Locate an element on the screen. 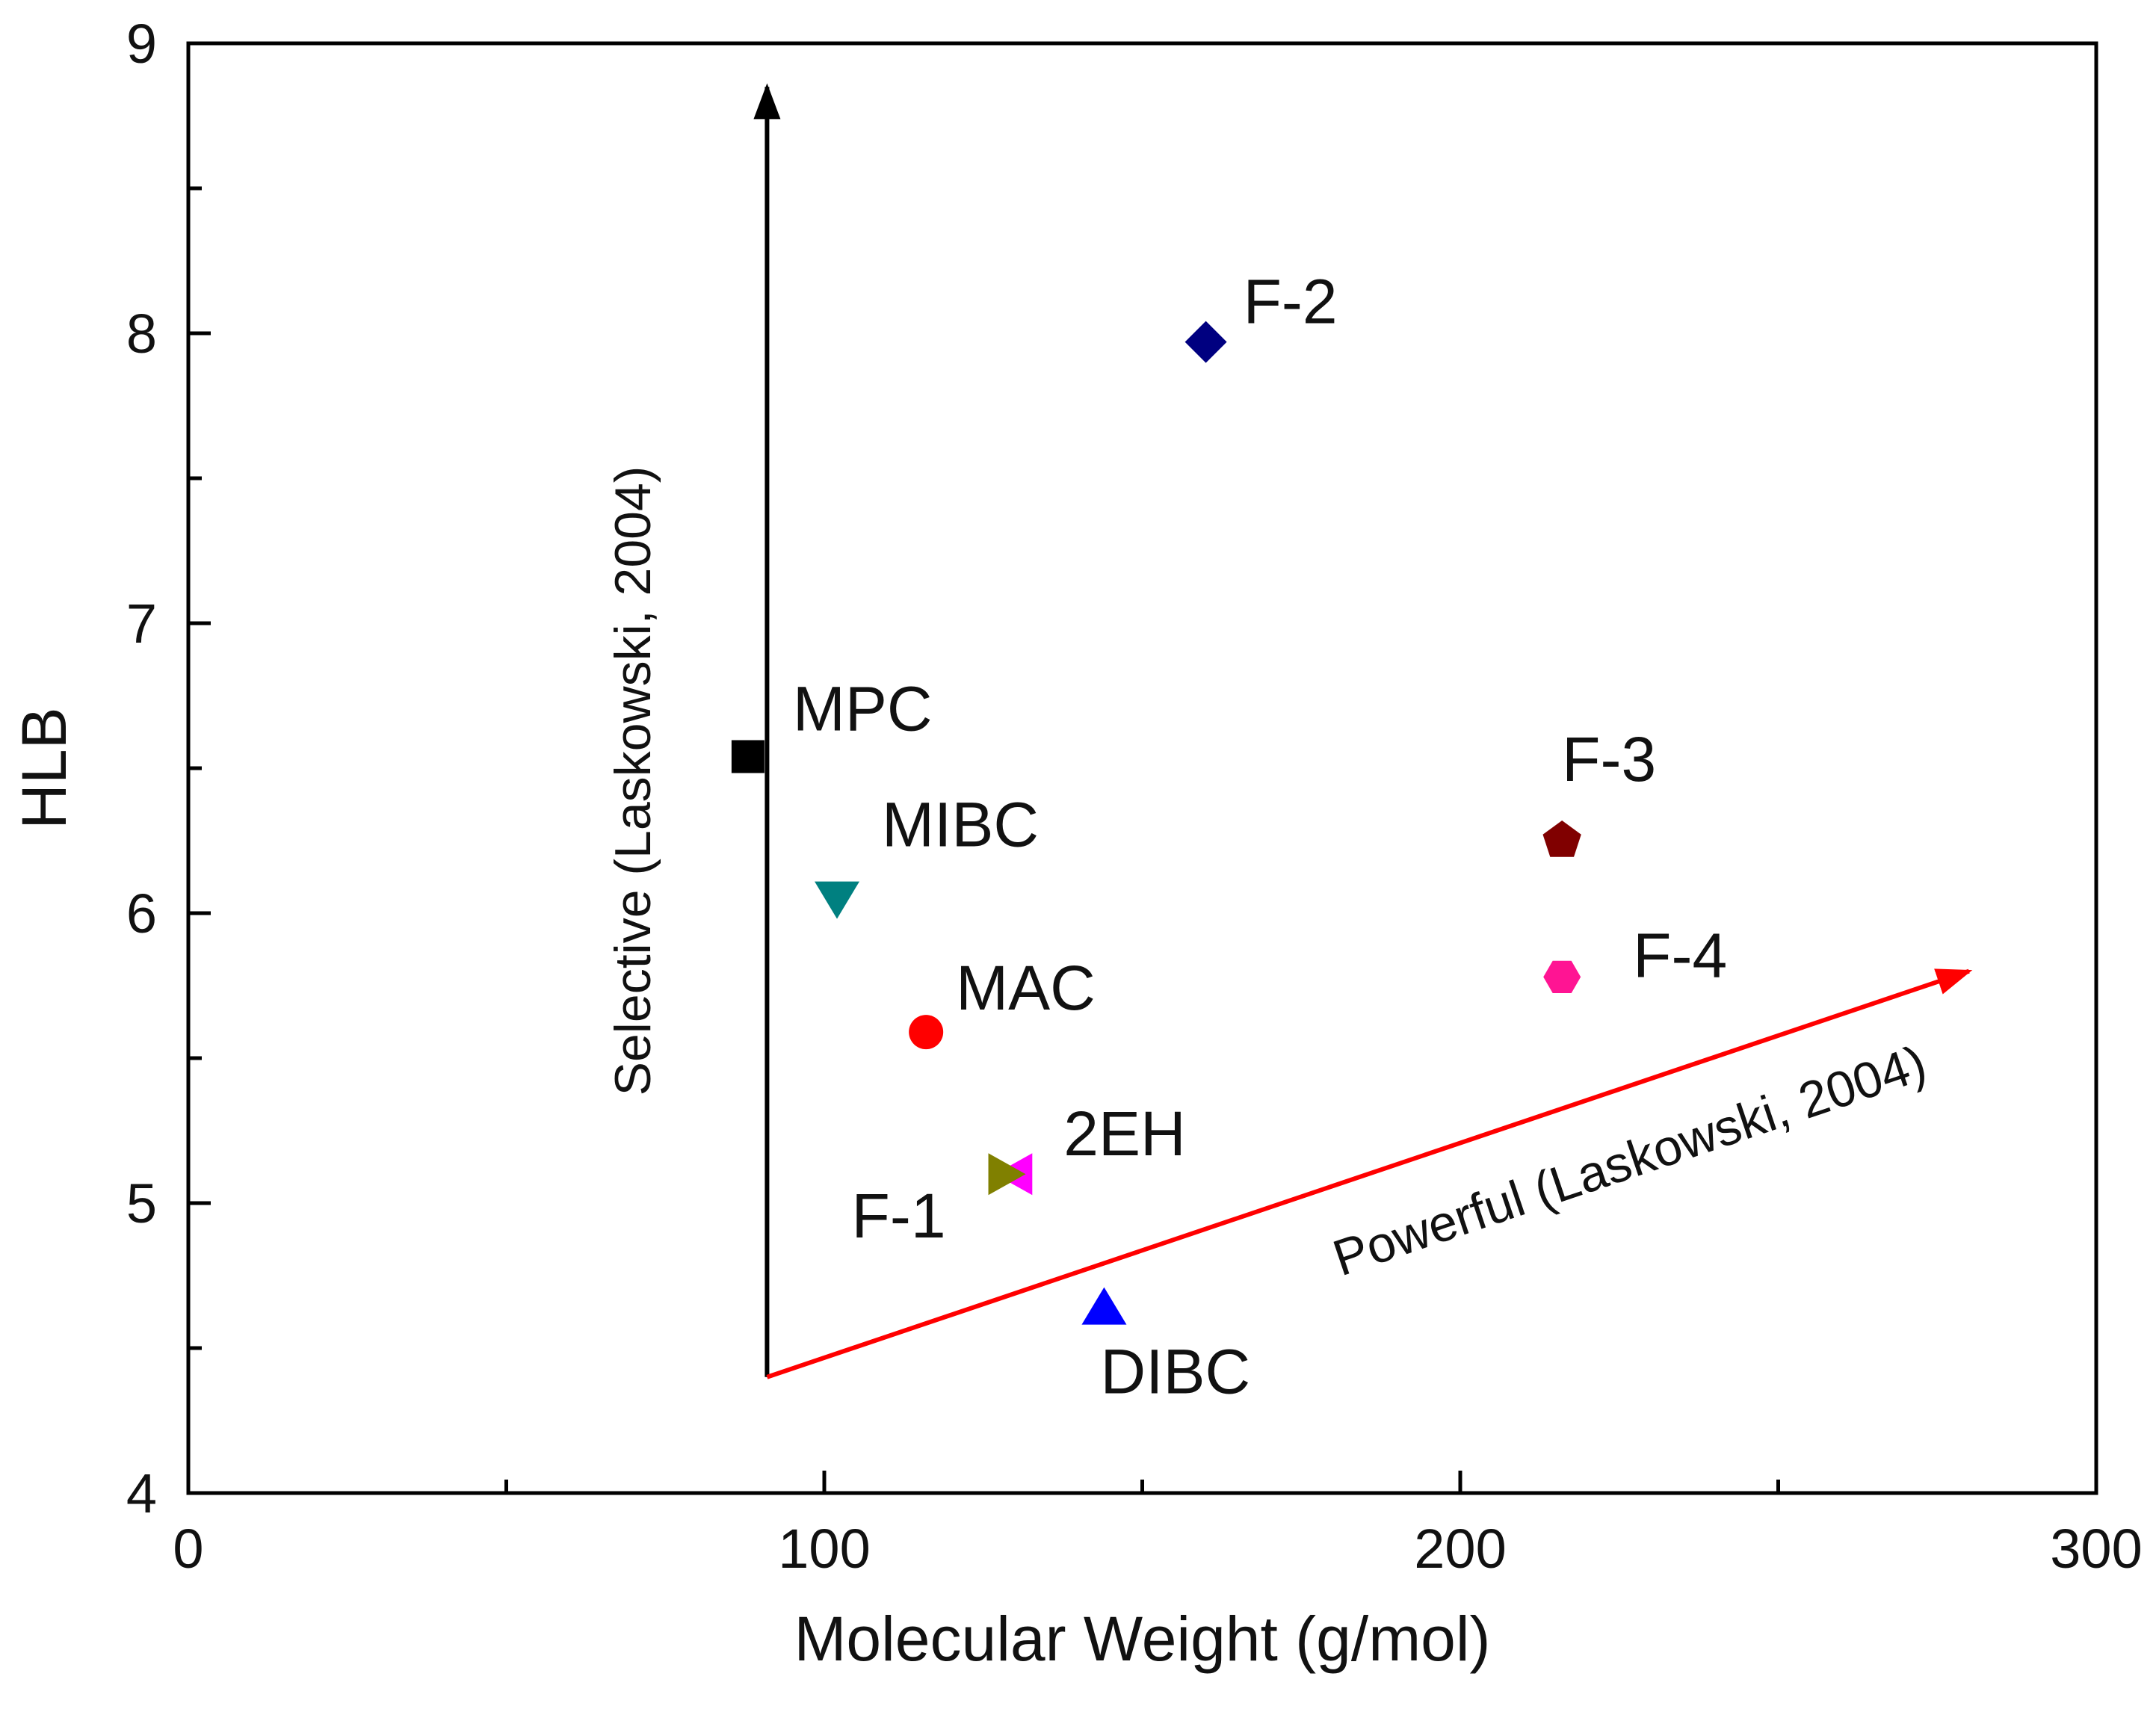 This screenshot has width=2156, height=1709. point-label-f-1: F-1 is located at coordinates (899, 1216).